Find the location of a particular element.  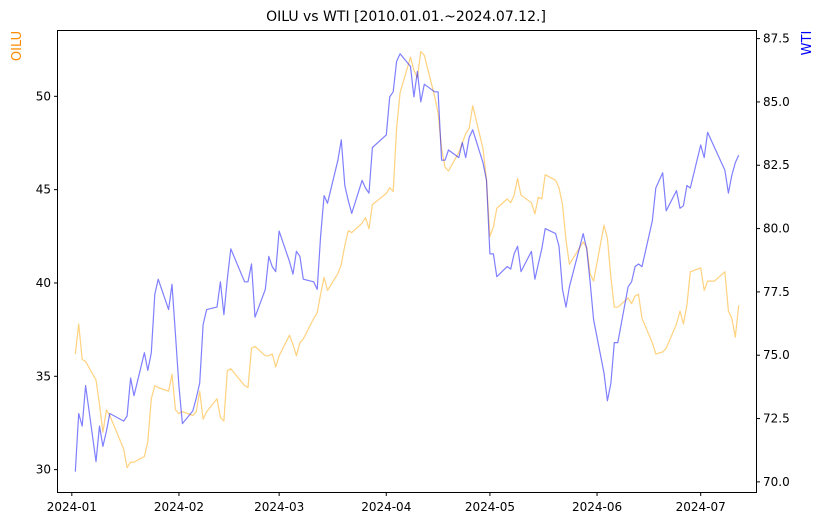

x-tick-label: 2024-02 is located at coordinates (179, 507).